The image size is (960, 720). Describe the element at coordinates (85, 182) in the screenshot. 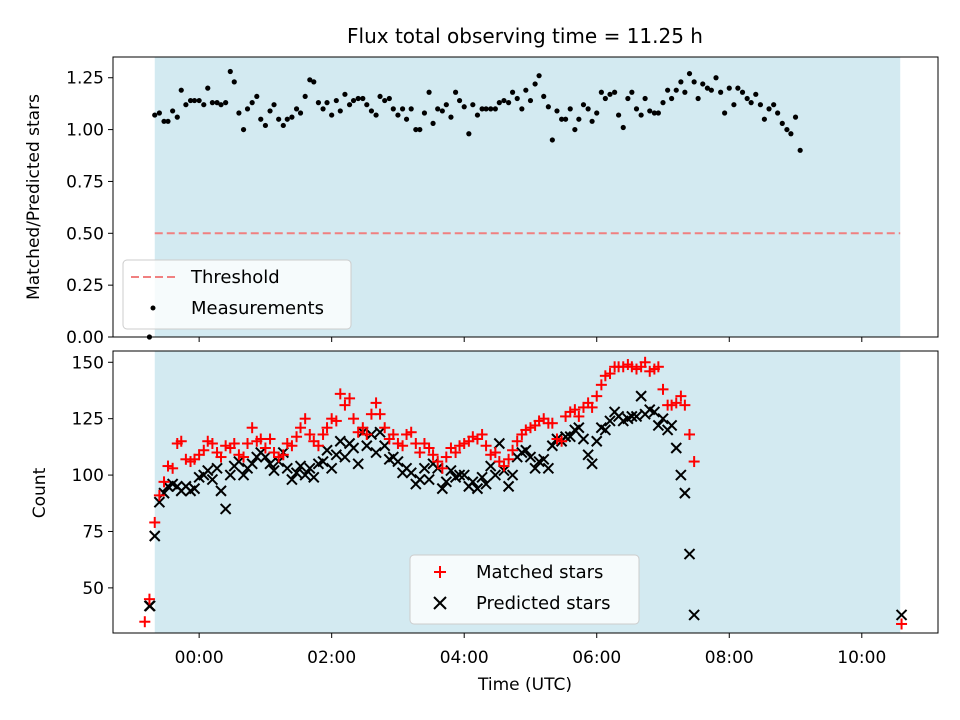

I see `y-tick-label: 0.75` at that location.